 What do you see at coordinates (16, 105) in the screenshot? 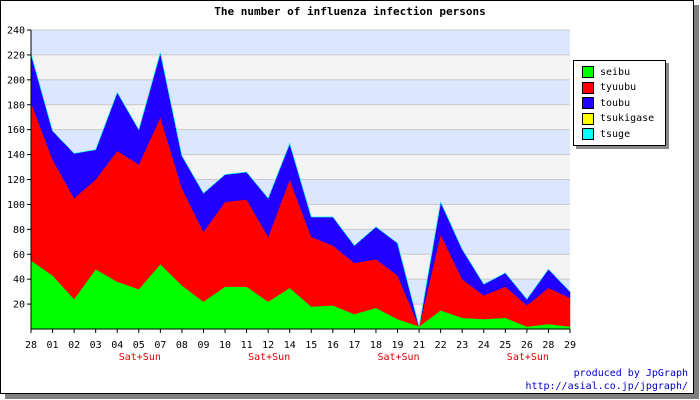
I see `y-tick-label: 180` at bounding box center [16, 105].